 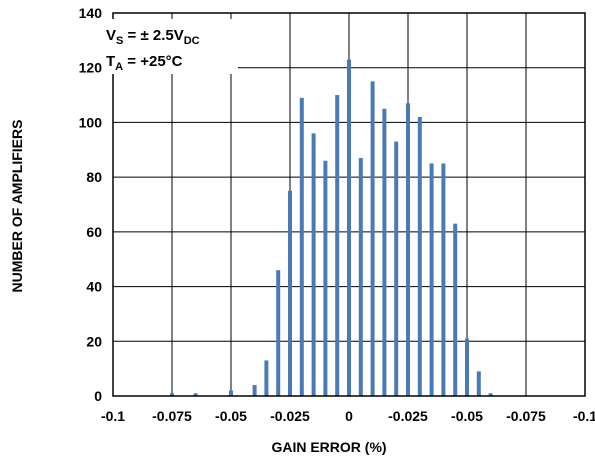 I want to click on y-axis-label: NUMBER OF AMPLIFIERS, so click(x=17, y=206).